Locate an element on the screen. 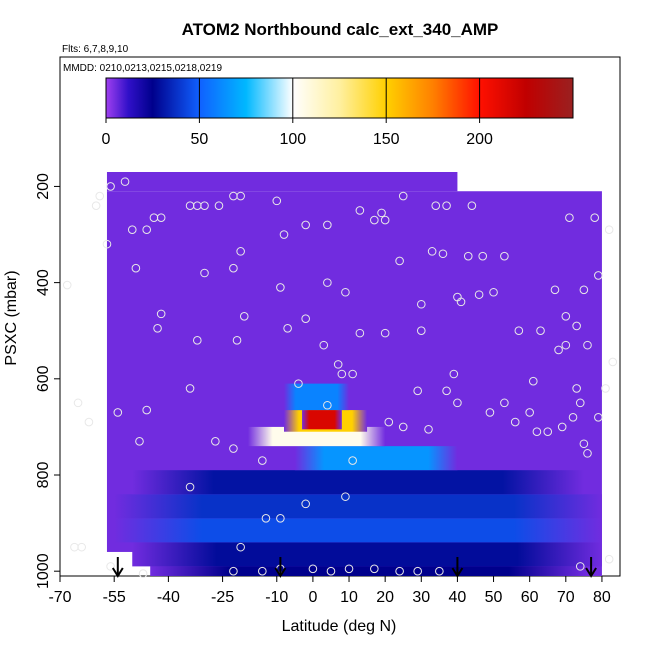  colorbar-tick-label: 100 is located at coordinates (292, 139).